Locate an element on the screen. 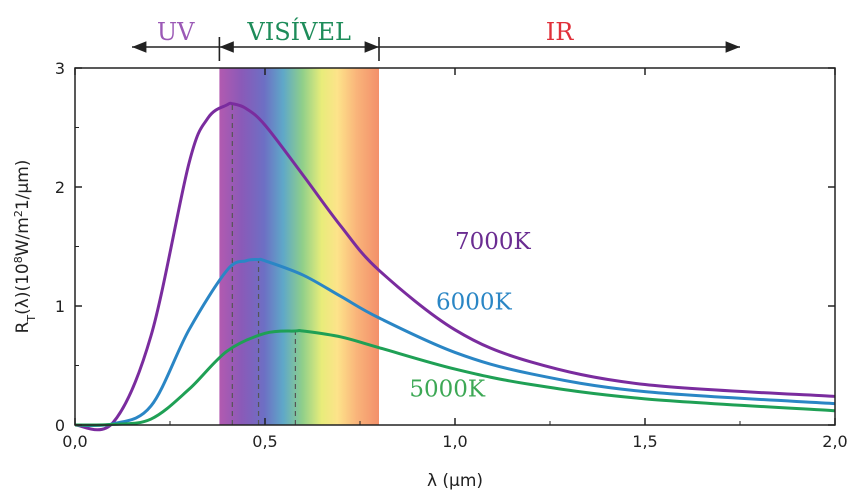 Image resolution: width=850 pixels, height=495 pixels. region-label-ir: IR is located at coordinates (560, 32).